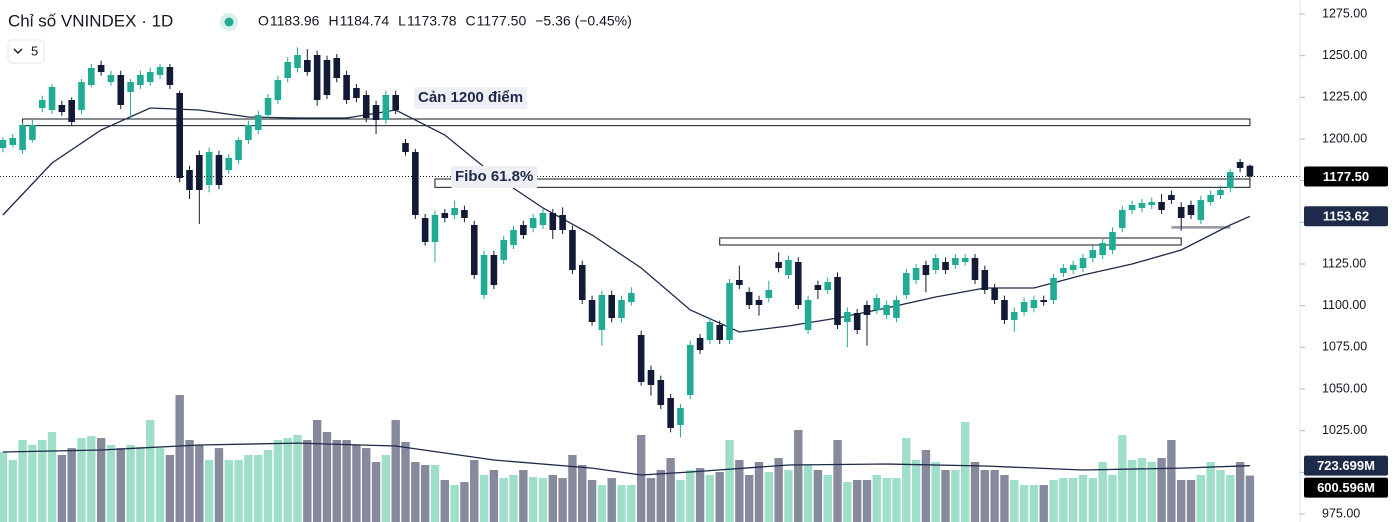  I want to click on price-tag-label: 723.699M, so click(1346, 465).